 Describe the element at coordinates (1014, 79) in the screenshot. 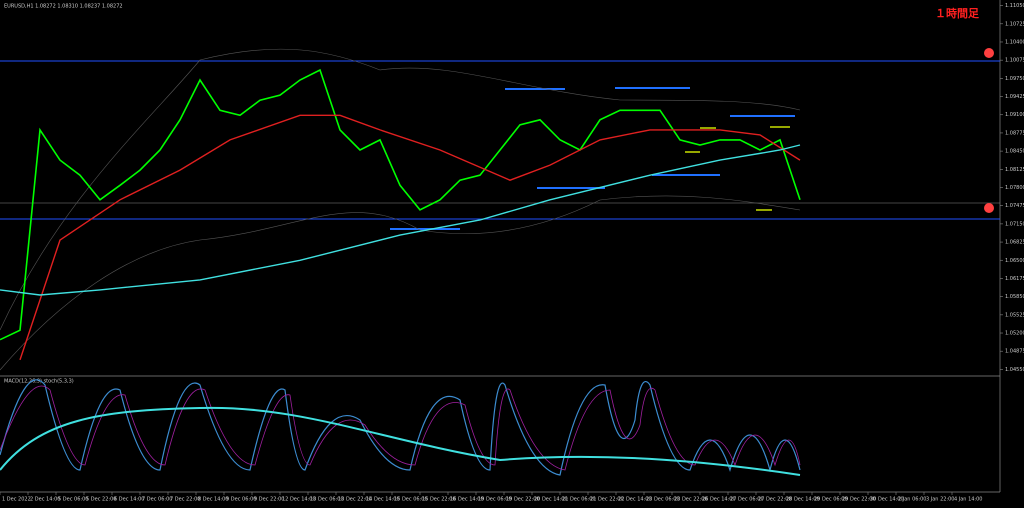

I see `y-tick-label: 1.09750` at that location.